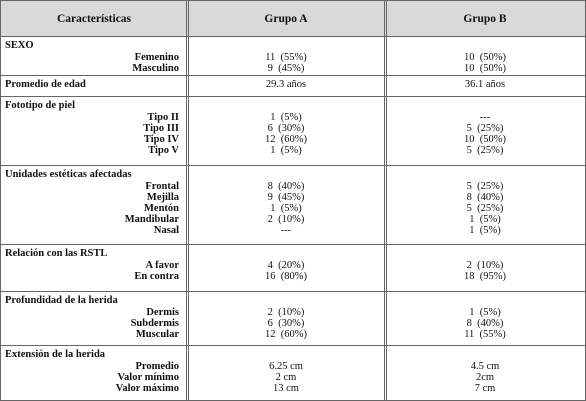 This screenshot has height=401, width=586. Describe the element at coordinates (286, 186) in the screenshot. I see `group-a-value: 8 (40%)` at that location.